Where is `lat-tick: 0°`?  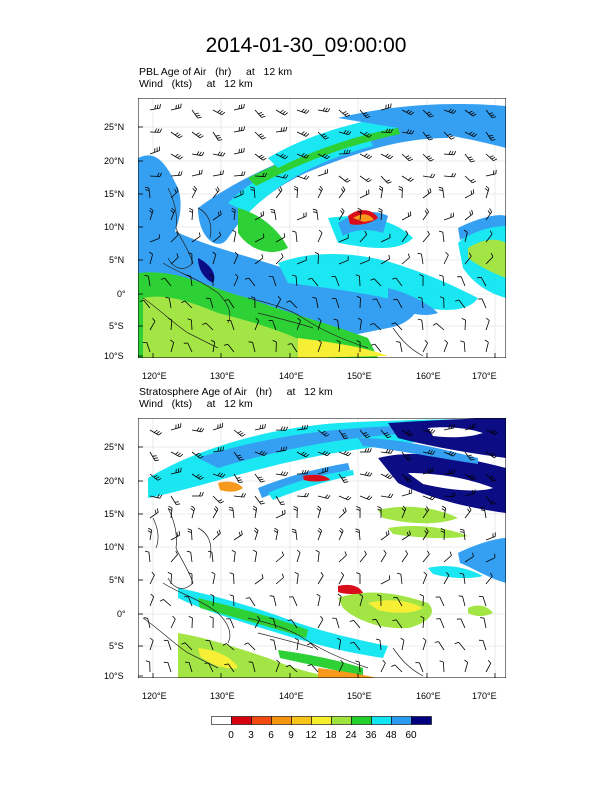 lat-tick: 0° is located at coordinates (121, 294).